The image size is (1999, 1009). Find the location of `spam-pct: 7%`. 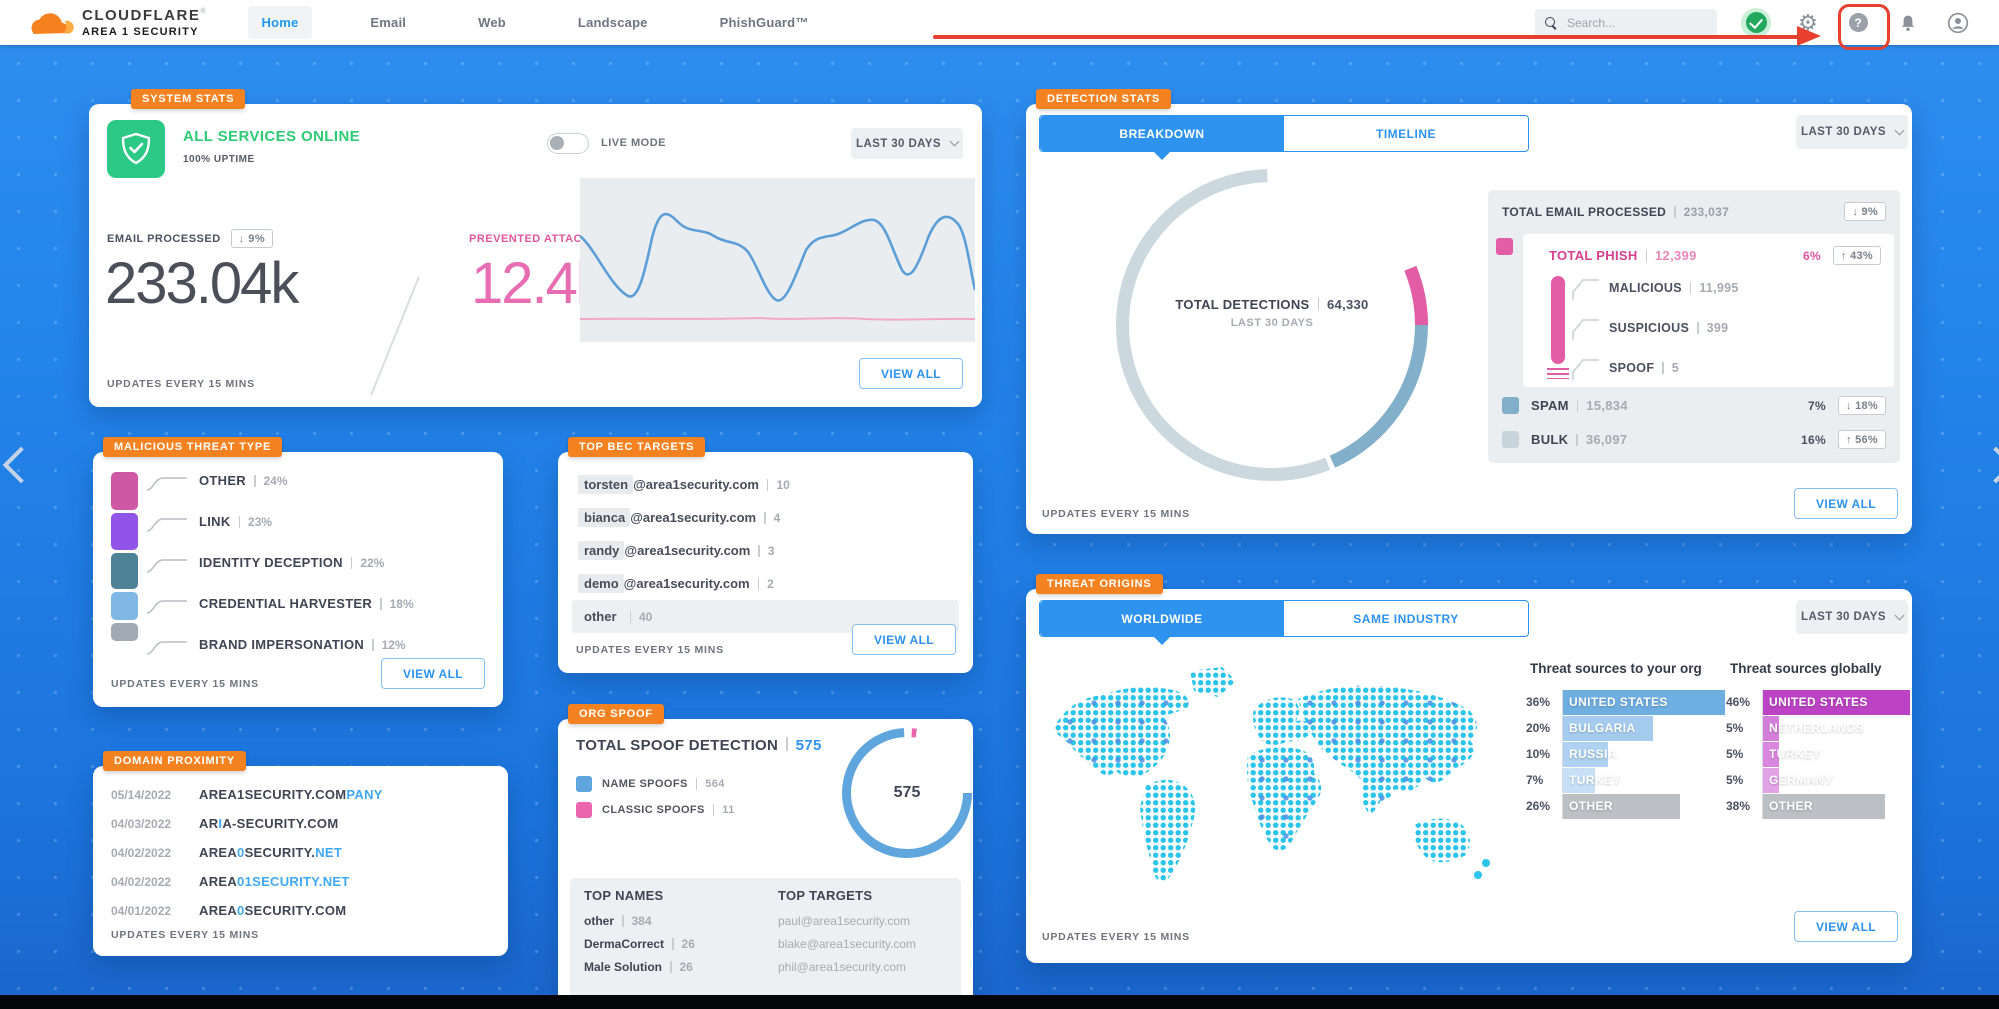

spam-pct: 7% is located at coordinates (1816, 405).